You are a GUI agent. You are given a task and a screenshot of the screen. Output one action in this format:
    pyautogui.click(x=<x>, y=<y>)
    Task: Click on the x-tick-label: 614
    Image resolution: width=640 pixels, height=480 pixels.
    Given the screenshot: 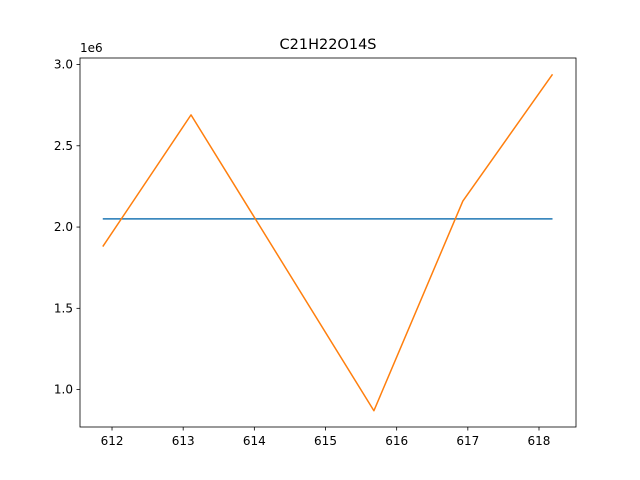 What is the action you would take?
    pyautogui.click(x=254, y=441)
    